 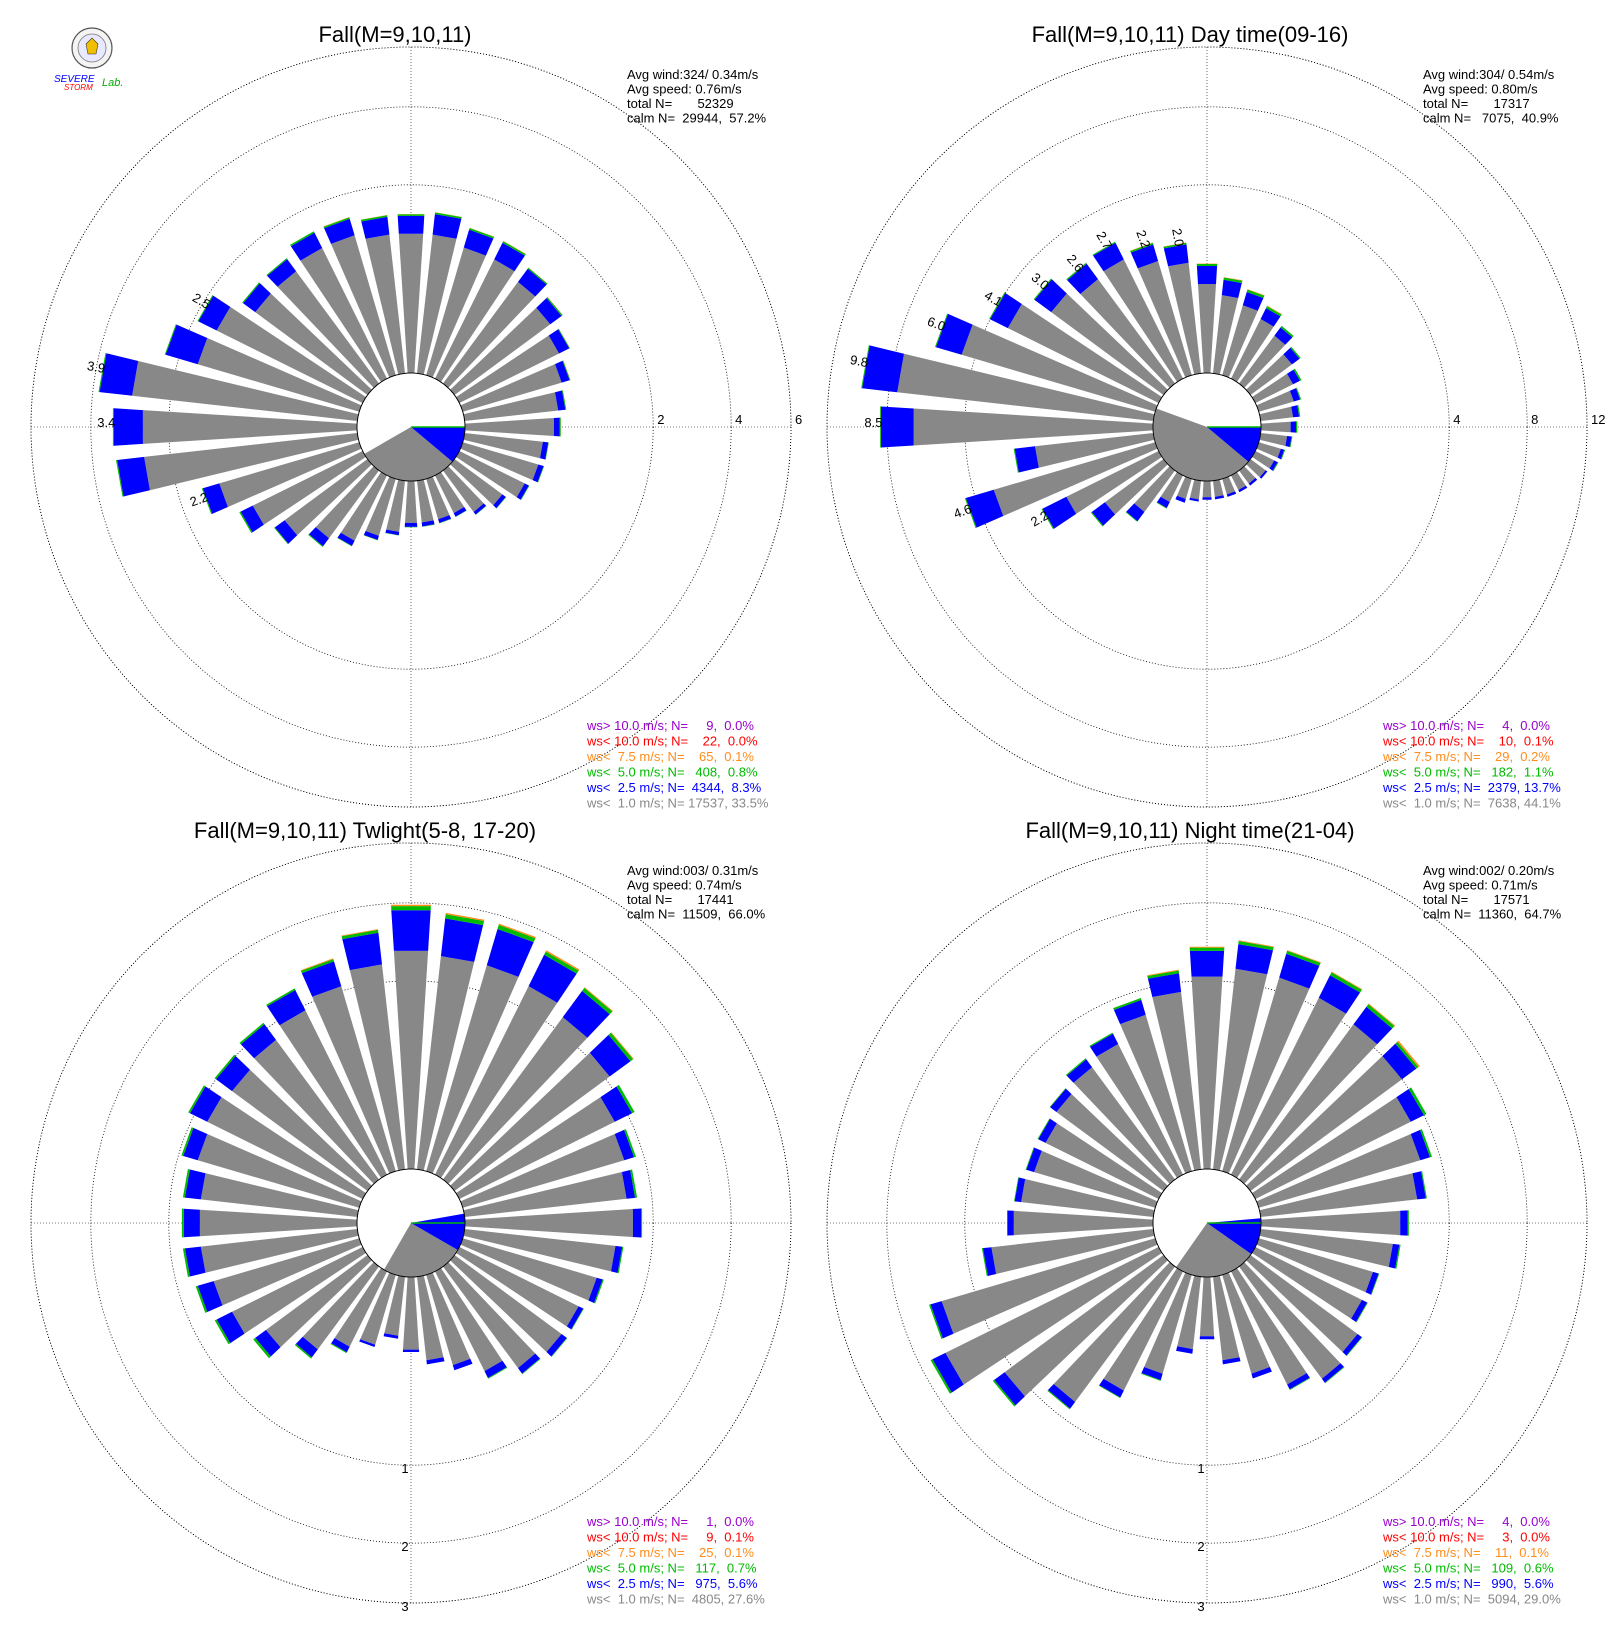 I want to click on ring-label: 12, so click(x=1598, y=419).